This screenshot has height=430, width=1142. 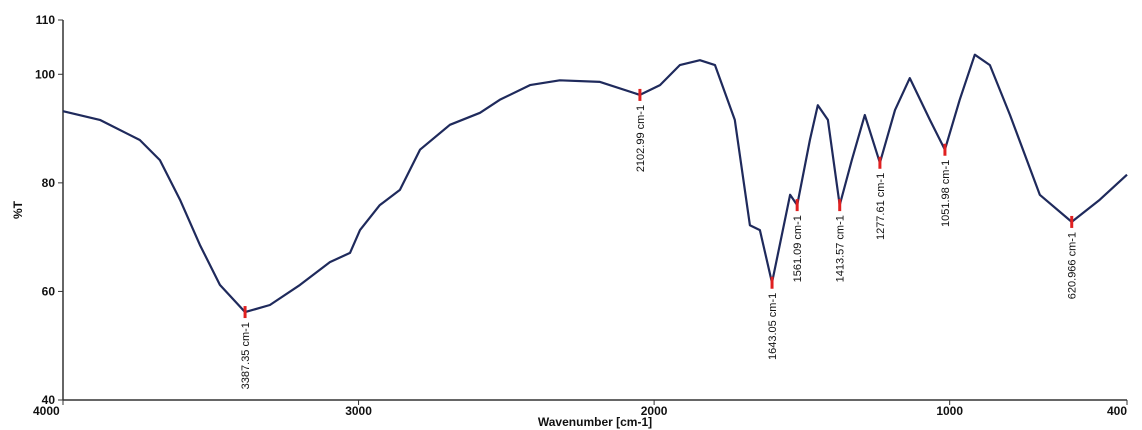 I want to click on peak-label: 620.966 cm-1, so click(x=1073, y=265).